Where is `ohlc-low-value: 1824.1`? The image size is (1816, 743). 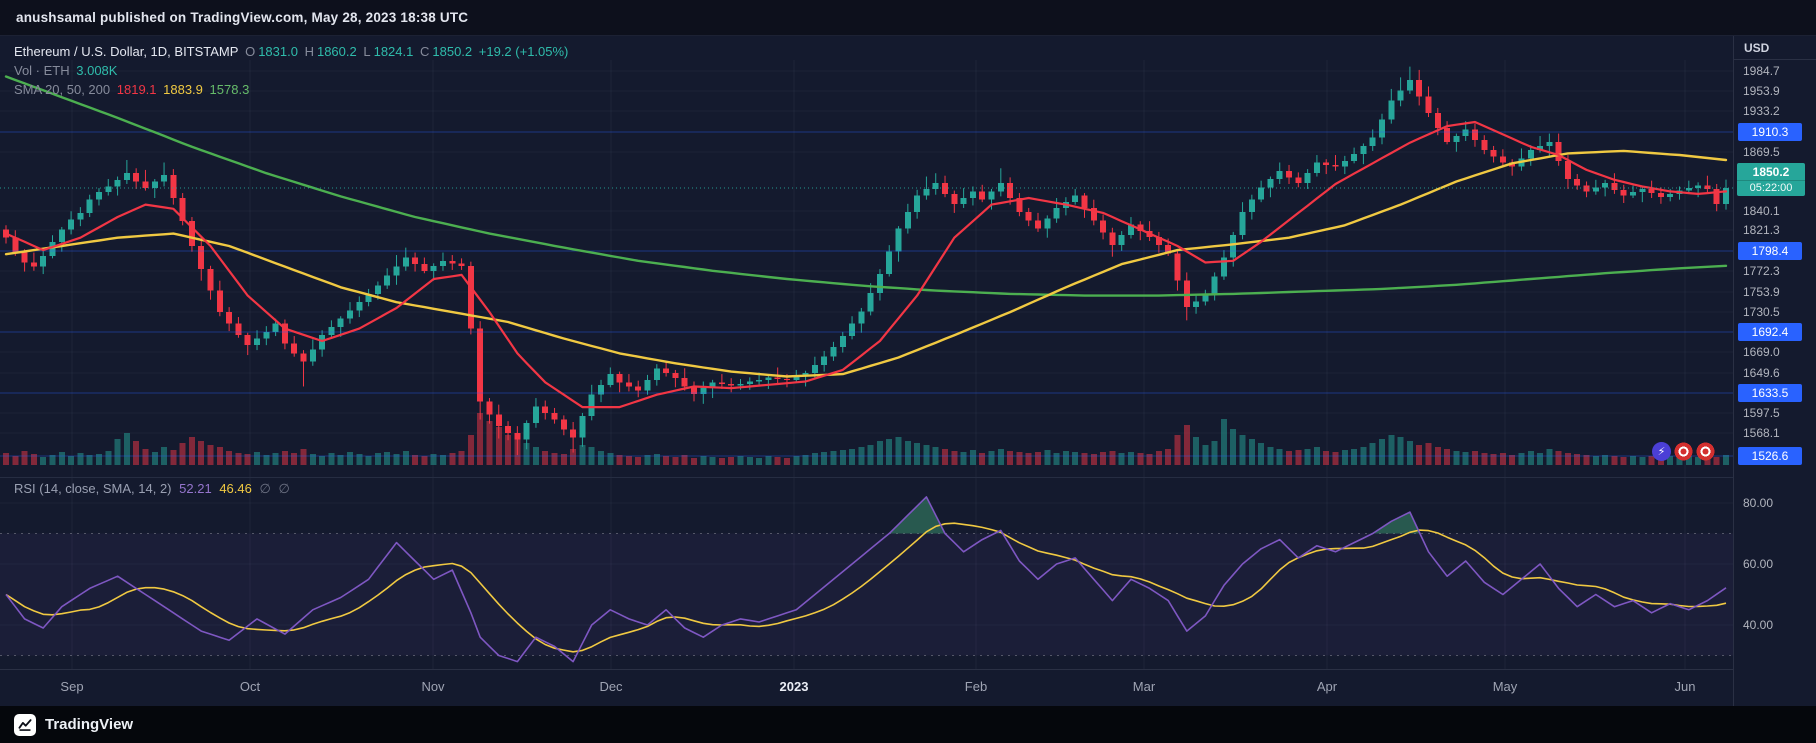 ohlc-low-value: 1824.1 is located at coordinates (393, 51).